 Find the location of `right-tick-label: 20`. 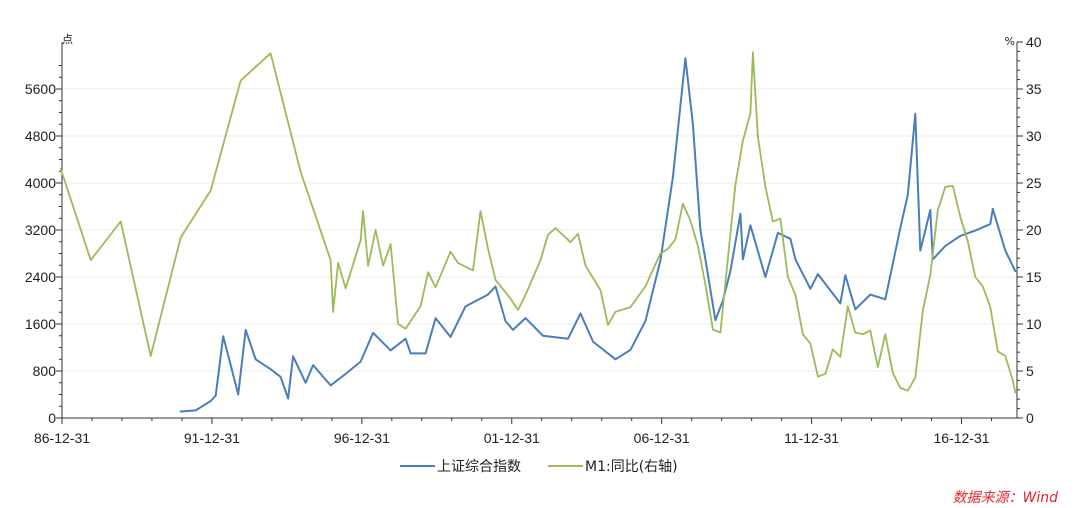

right-tick-label: 20 is located at coordinates (1034, 230).